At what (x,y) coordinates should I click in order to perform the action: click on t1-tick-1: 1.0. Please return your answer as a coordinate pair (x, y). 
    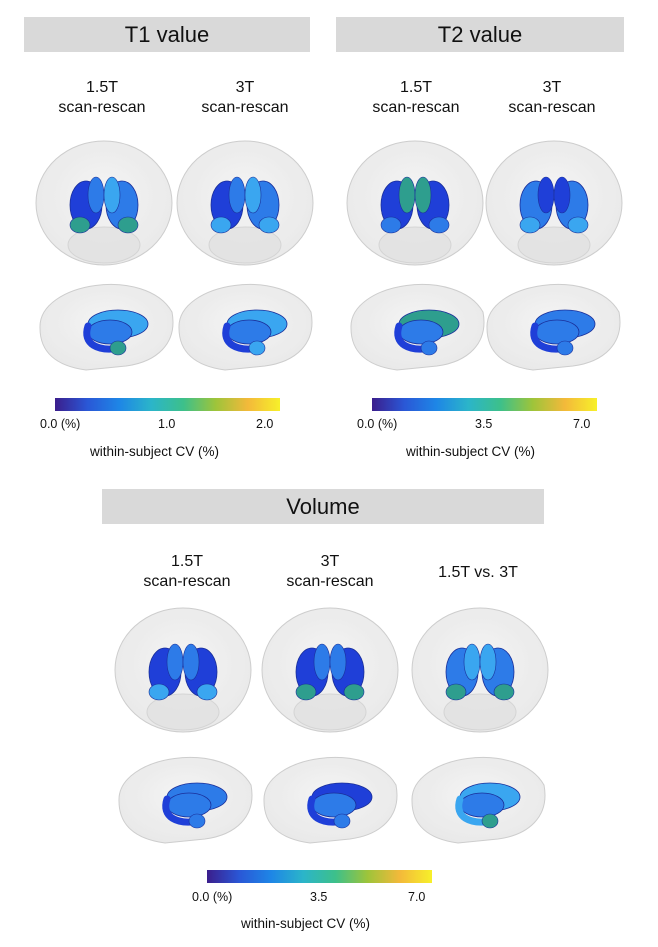
    Looking at the image, I should click on (167, 424).